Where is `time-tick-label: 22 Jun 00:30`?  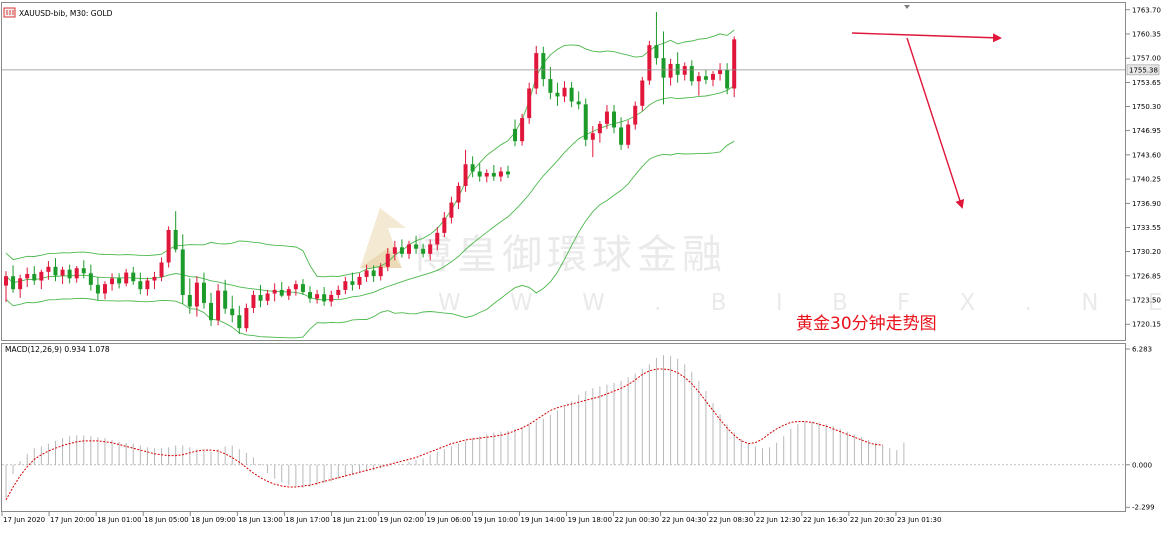 time-tick-label: 22 Jun 00:30 is located at coordinates (637, 520).